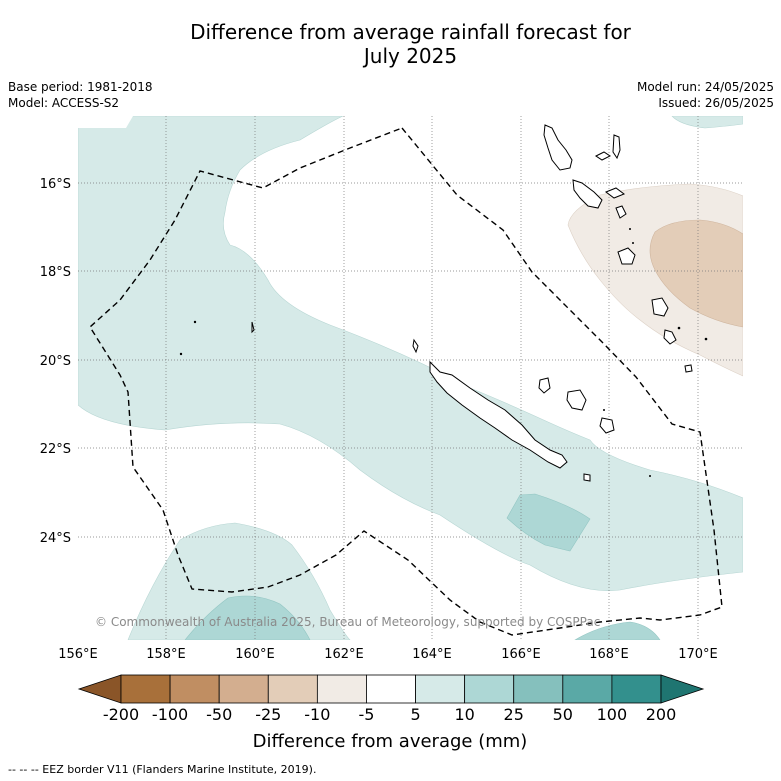 This screenshot has height=781, width=781. I want to click on lon-tick-164e: 164°E, so click(432, 654).